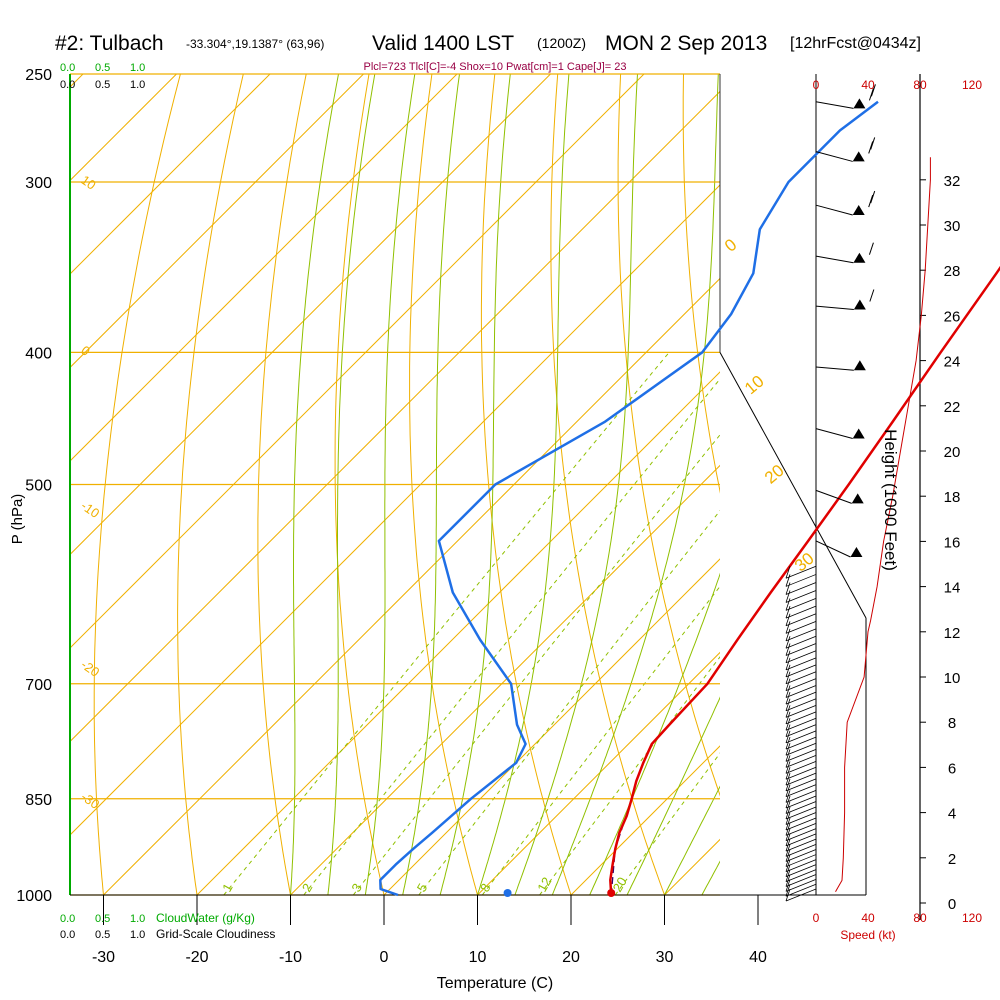 This screenshot has height=1000, width=1000. Describe the element at coordinates (620, 885) in the screenshot. I see `mixing-ratio-label: 20` at that location.